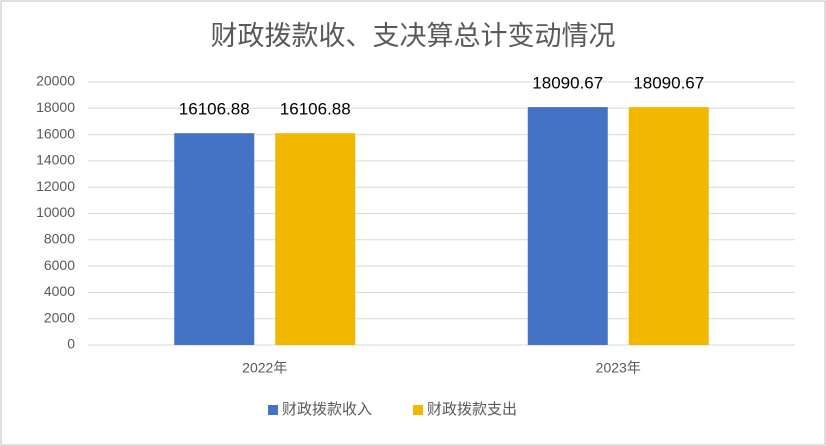 Image resolution: width=826 pixels, height=446 pixels. Describe the element at coordinates (55, 212) in the screenshot. I see `y-tick-label: 10000` at that location.